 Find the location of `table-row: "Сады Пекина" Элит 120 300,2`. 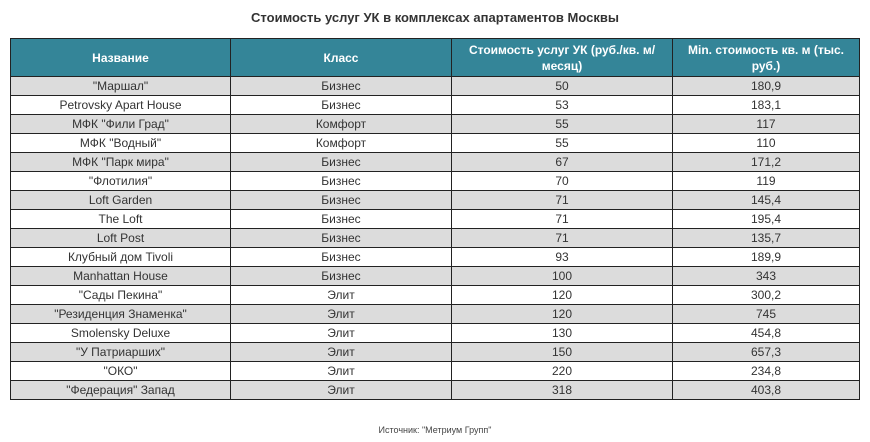

table-row: "Сады Пекина" Элит 120 300,2 is located at coordinates (435, 295).